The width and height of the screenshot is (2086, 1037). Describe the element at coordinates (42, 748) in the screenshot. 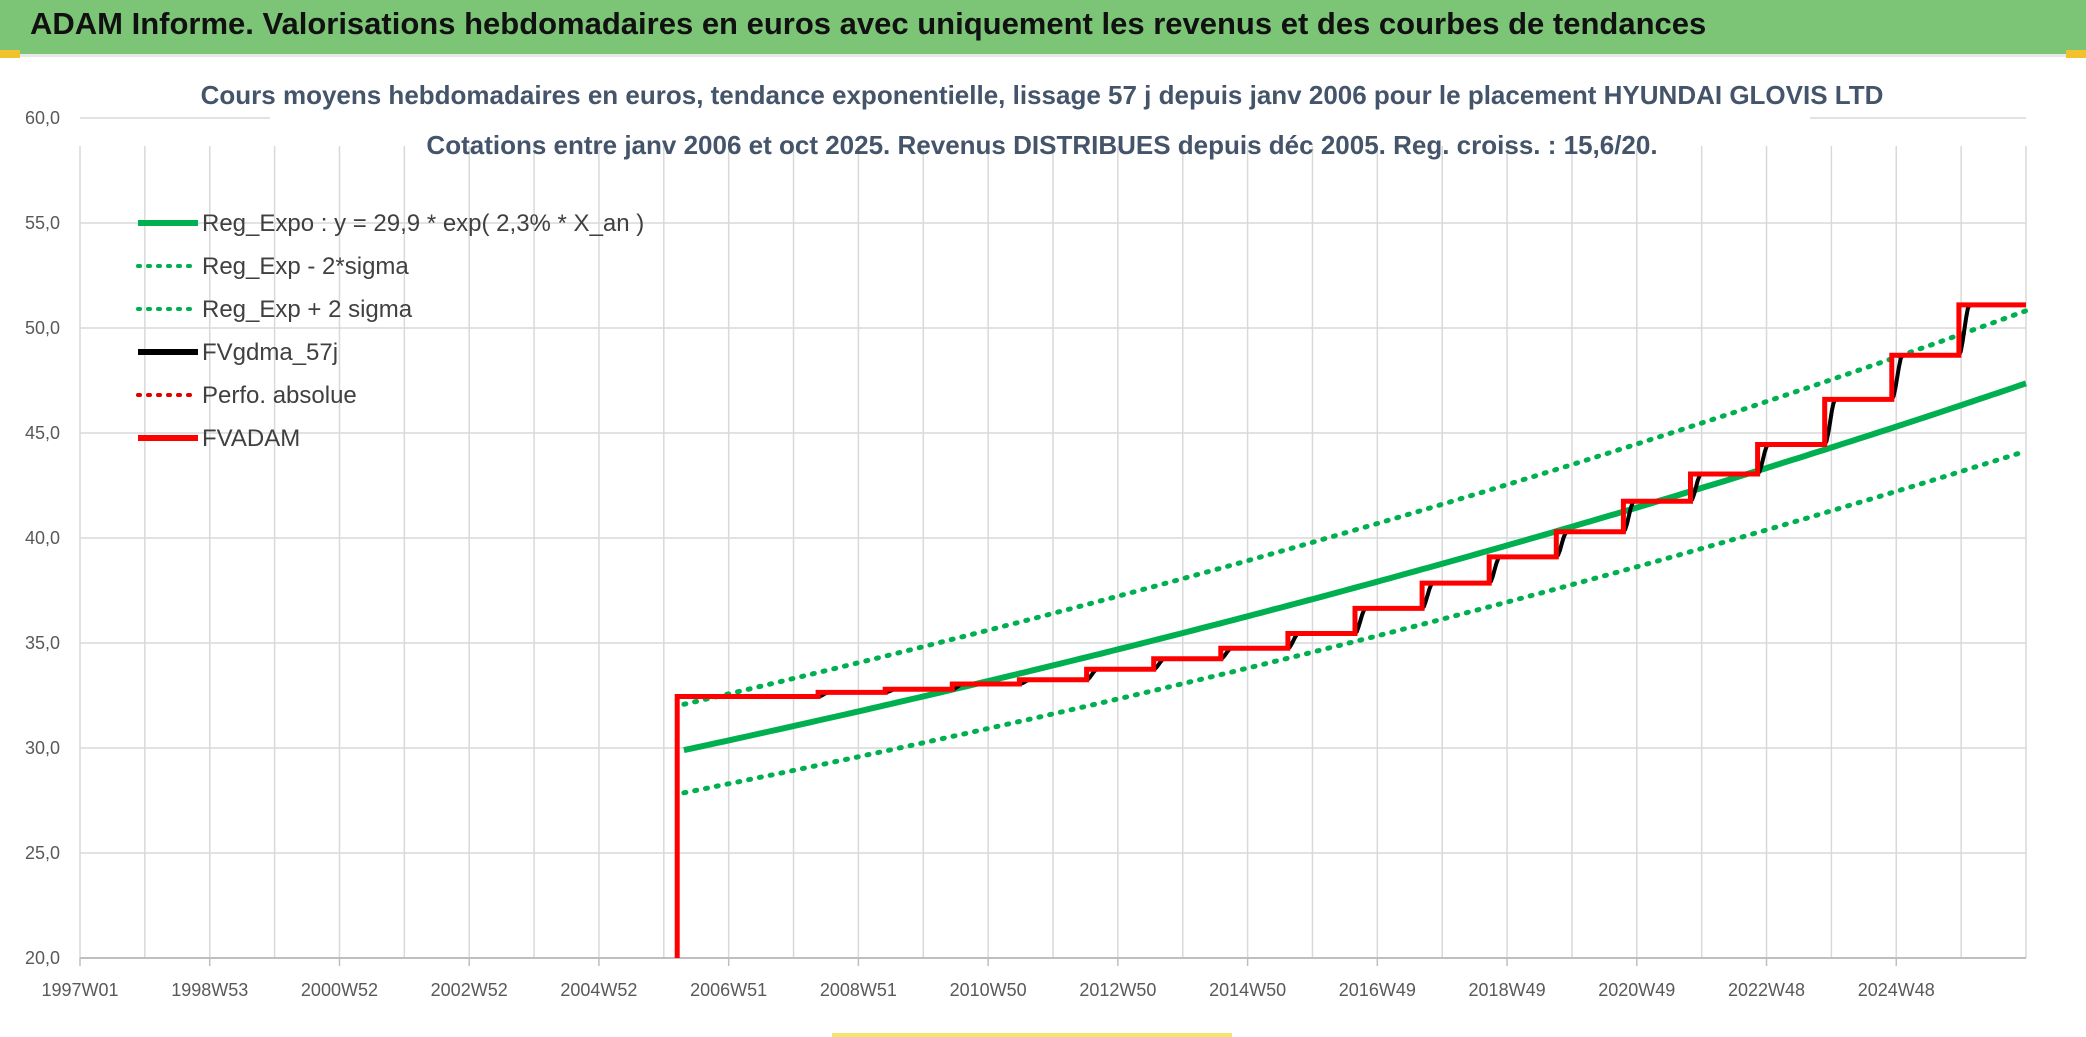

I see `y-tick-label: 30,0` at that location.